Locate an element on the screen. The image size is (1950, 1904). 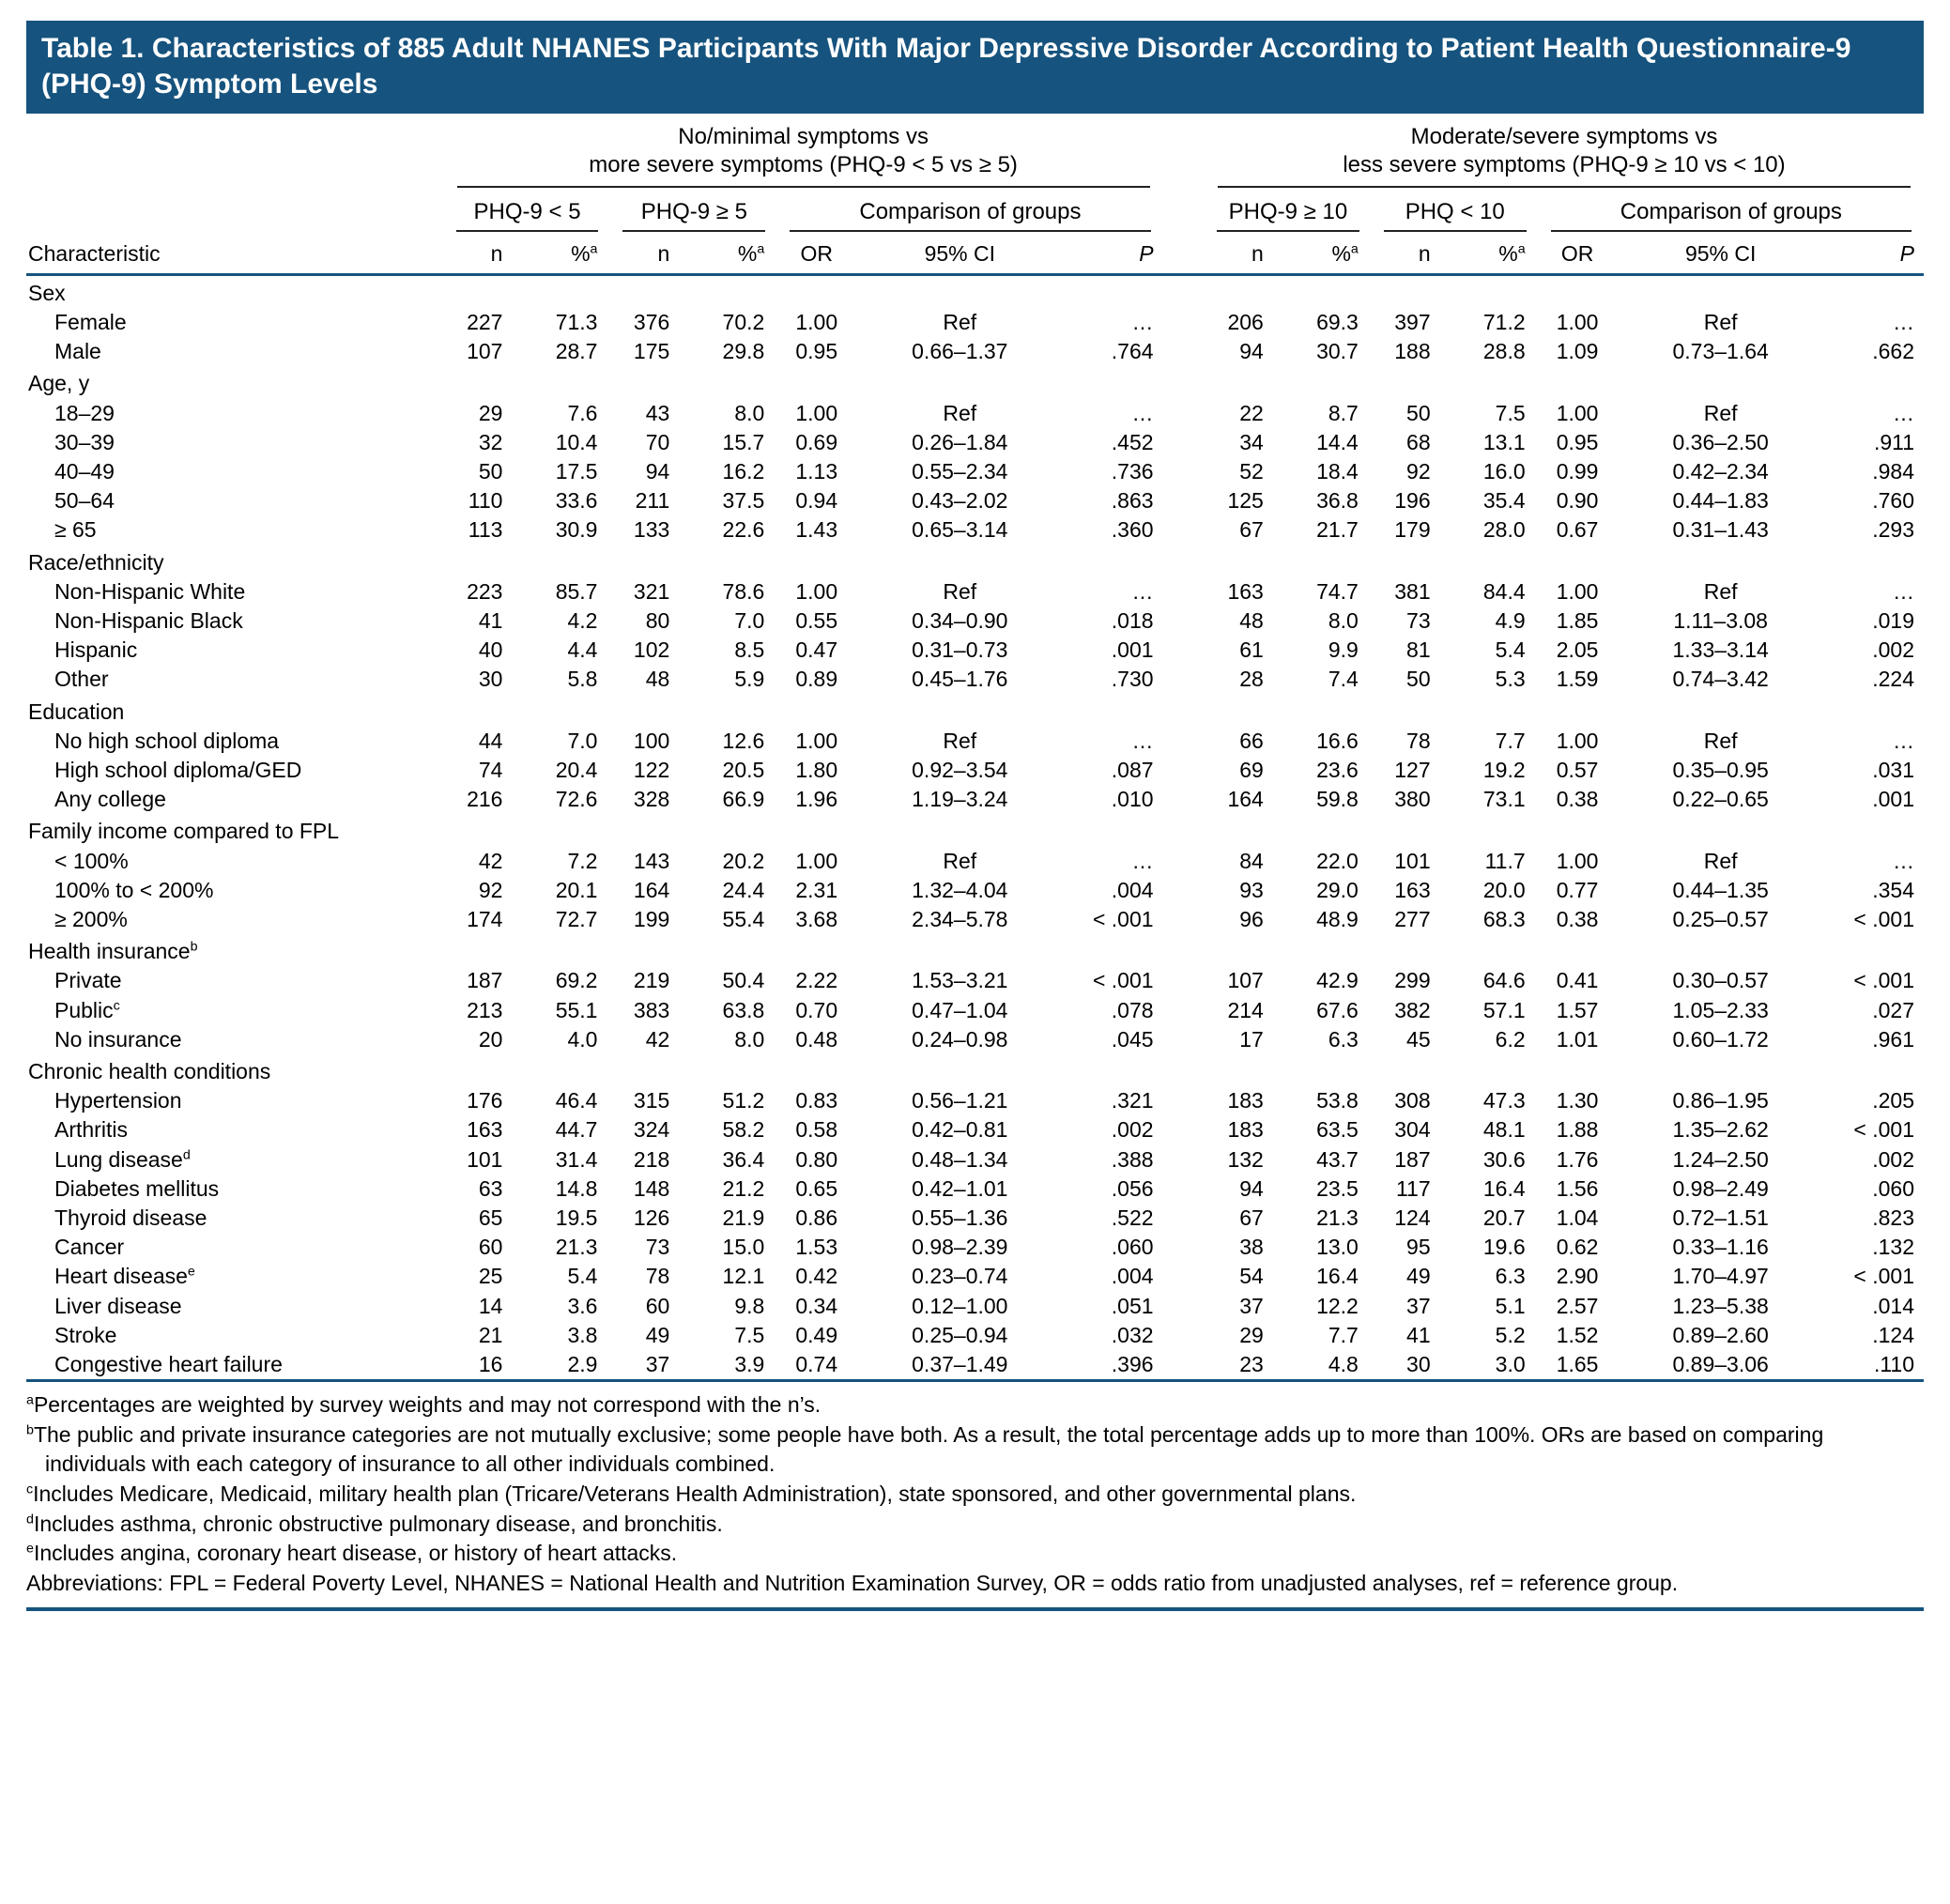
cell: 380 is located at coordinates (1412, 799).